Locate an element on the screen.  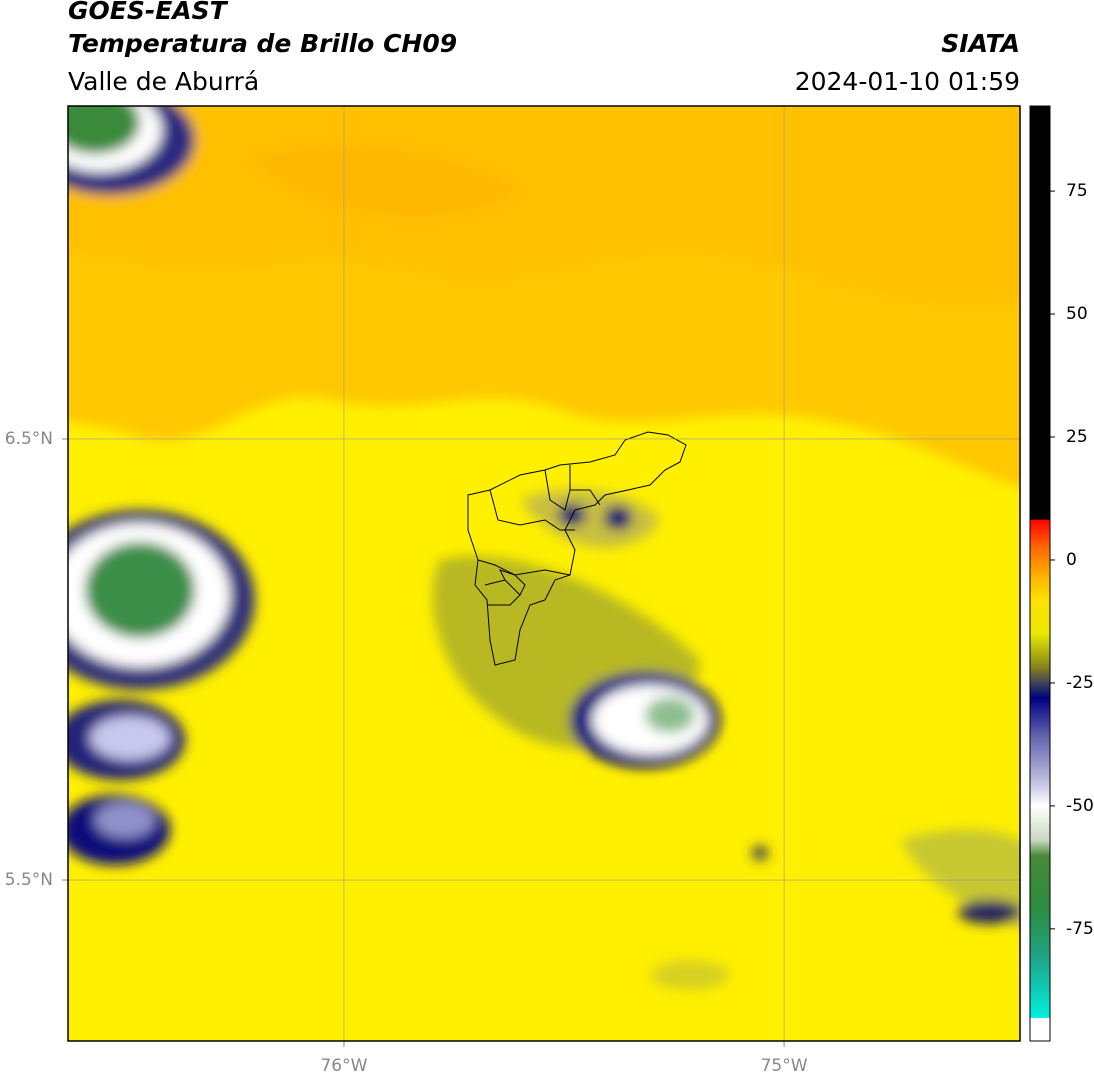
municipality-borders is located at coordinates (577, 548).